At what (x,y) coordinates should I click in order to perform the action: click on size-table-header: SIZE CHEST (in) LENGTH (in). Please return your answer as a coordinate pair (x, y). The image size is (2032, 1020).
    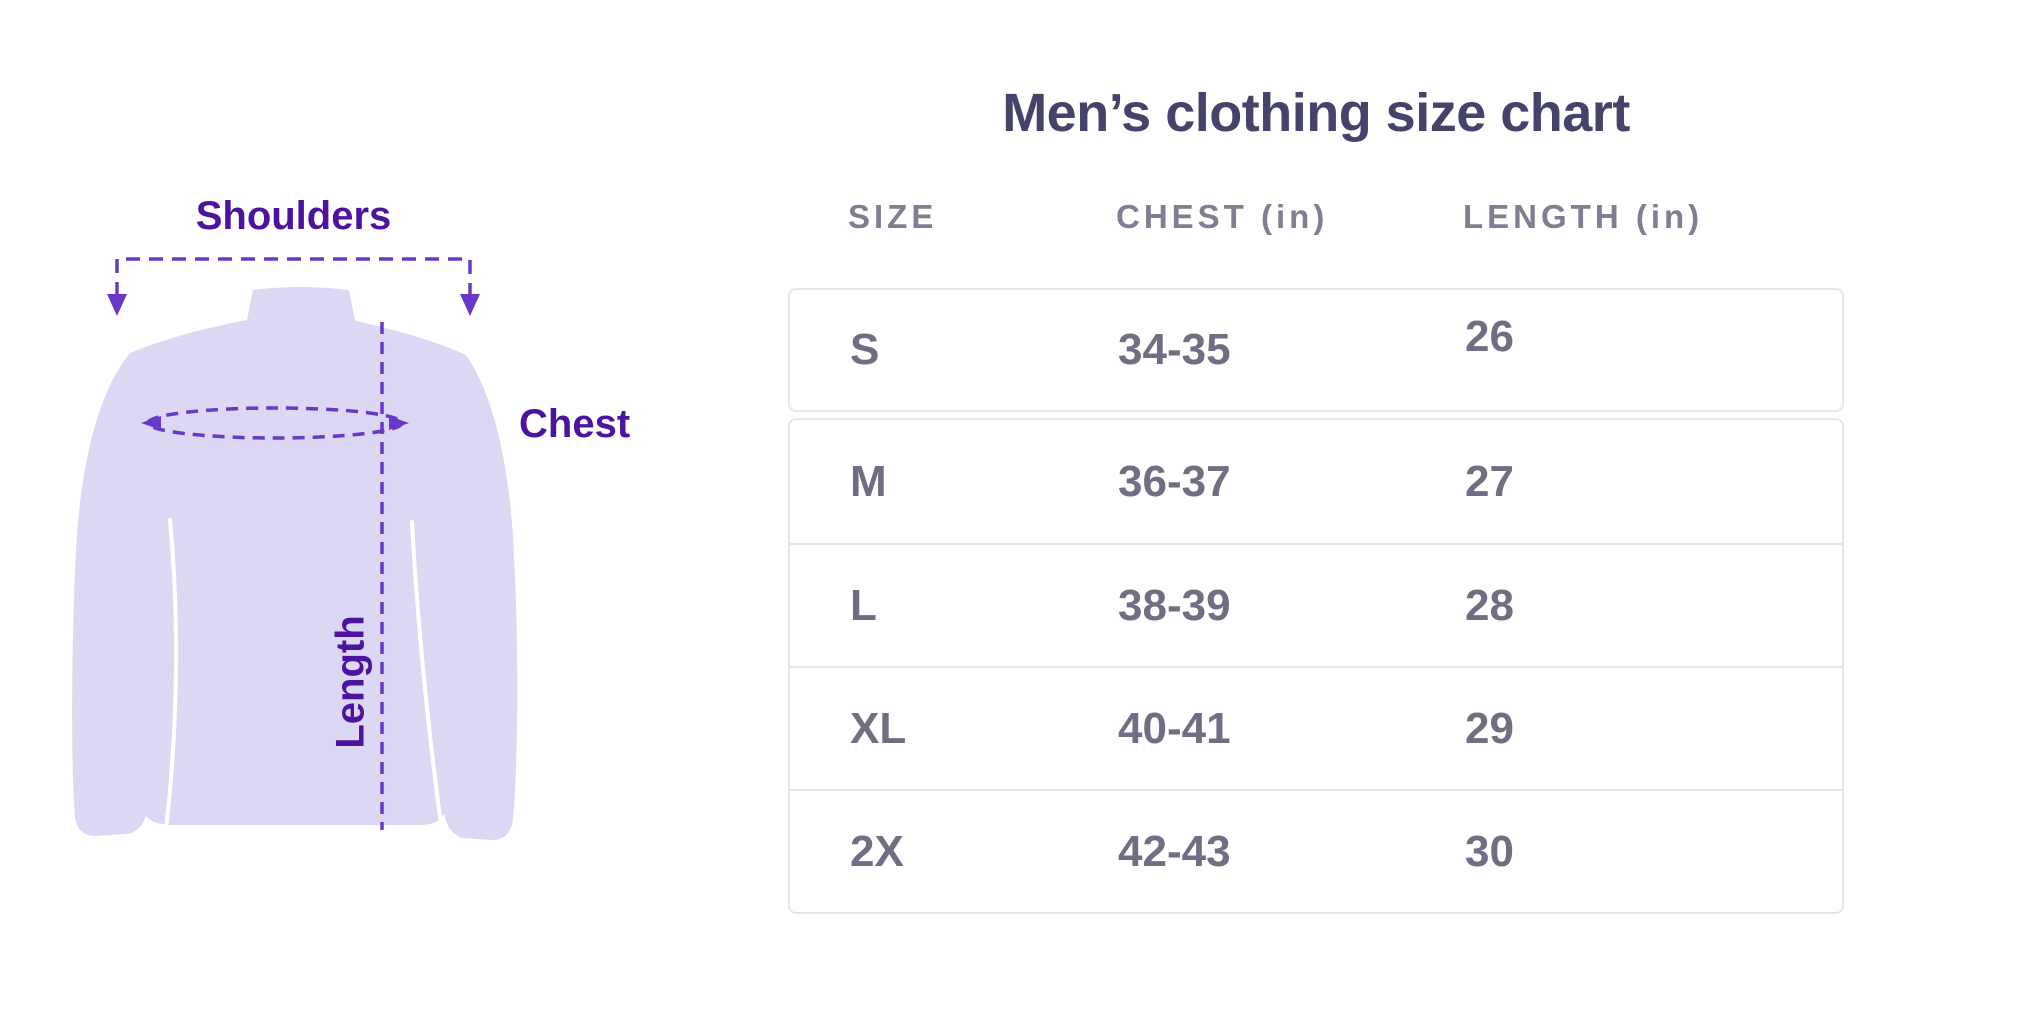
    Looking at the image, I should click on (1316, 216).